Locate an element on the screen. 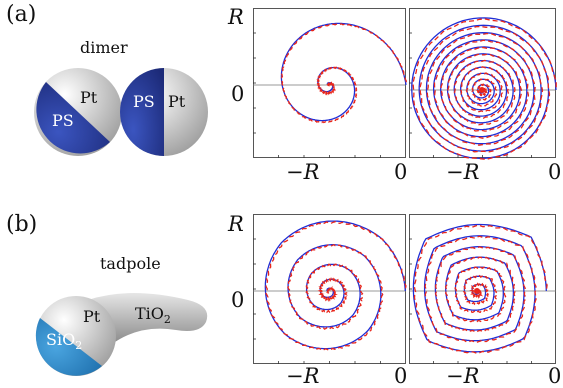  a-axis-zero-x2: 0 is located at coordinates (555, 172).